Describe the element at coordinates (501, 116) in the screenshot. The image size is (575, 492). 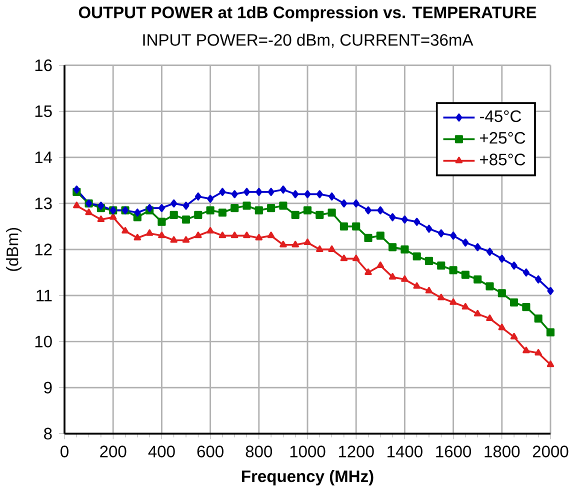
I see `legend-label: -45°C` at that location.